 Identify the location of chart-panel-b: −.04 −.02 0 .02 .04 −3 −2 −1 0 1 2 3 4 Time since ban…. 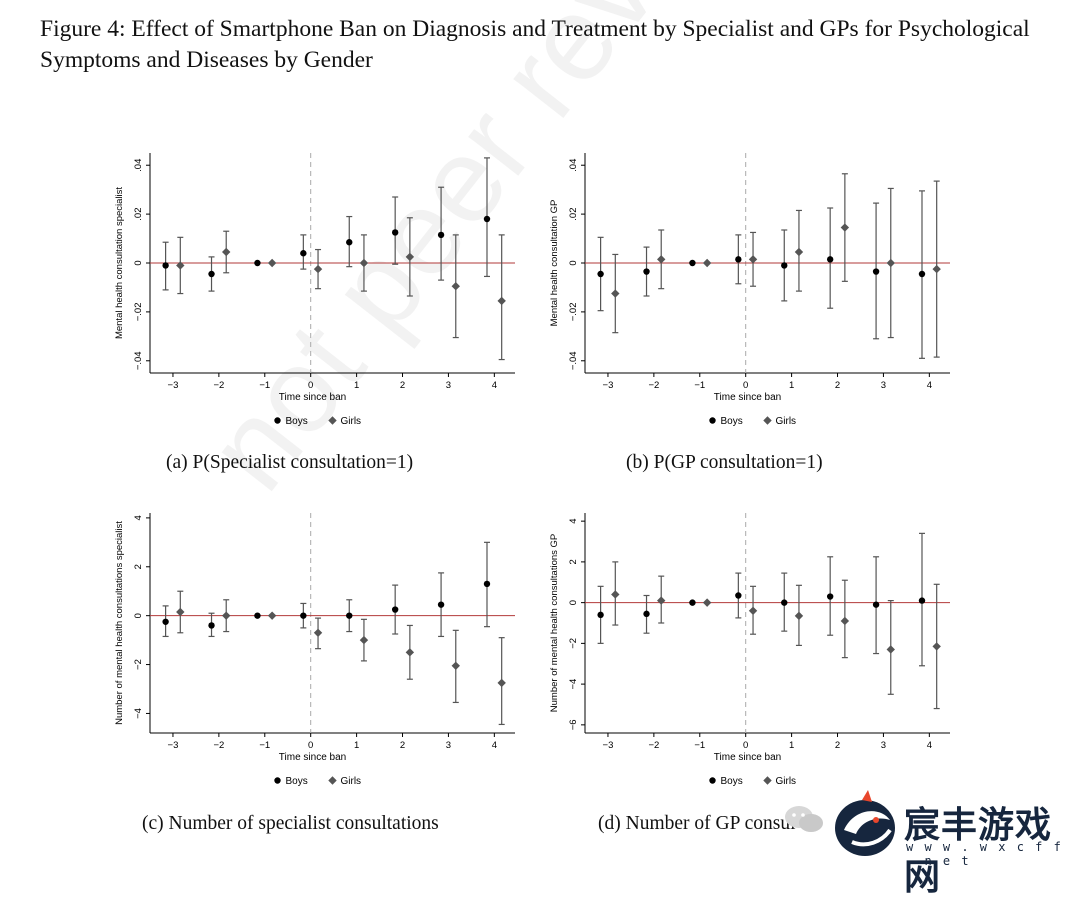
(755, 290).